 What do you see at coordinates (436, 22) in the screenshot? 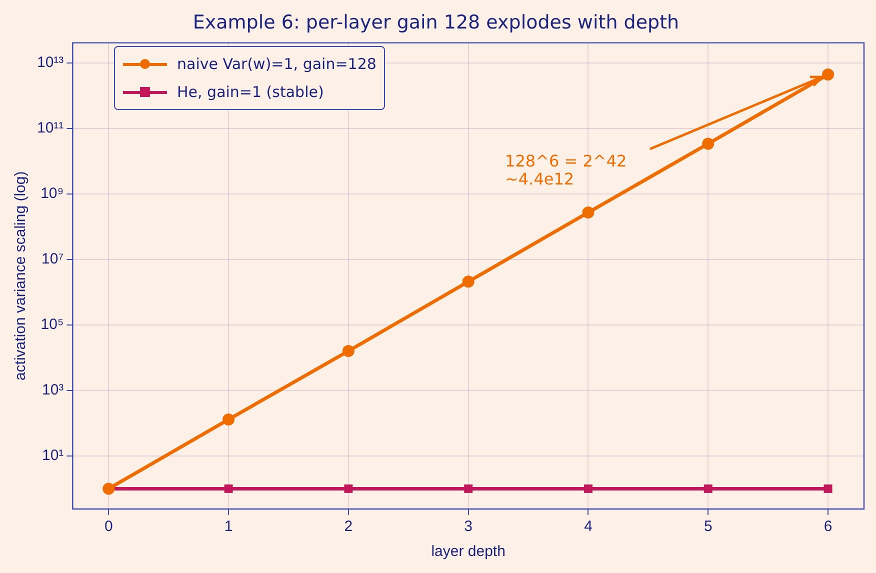
I see `chart-title: Example 6: per-layer gain 128 explodes with depth` at bounding box center [436, 22].